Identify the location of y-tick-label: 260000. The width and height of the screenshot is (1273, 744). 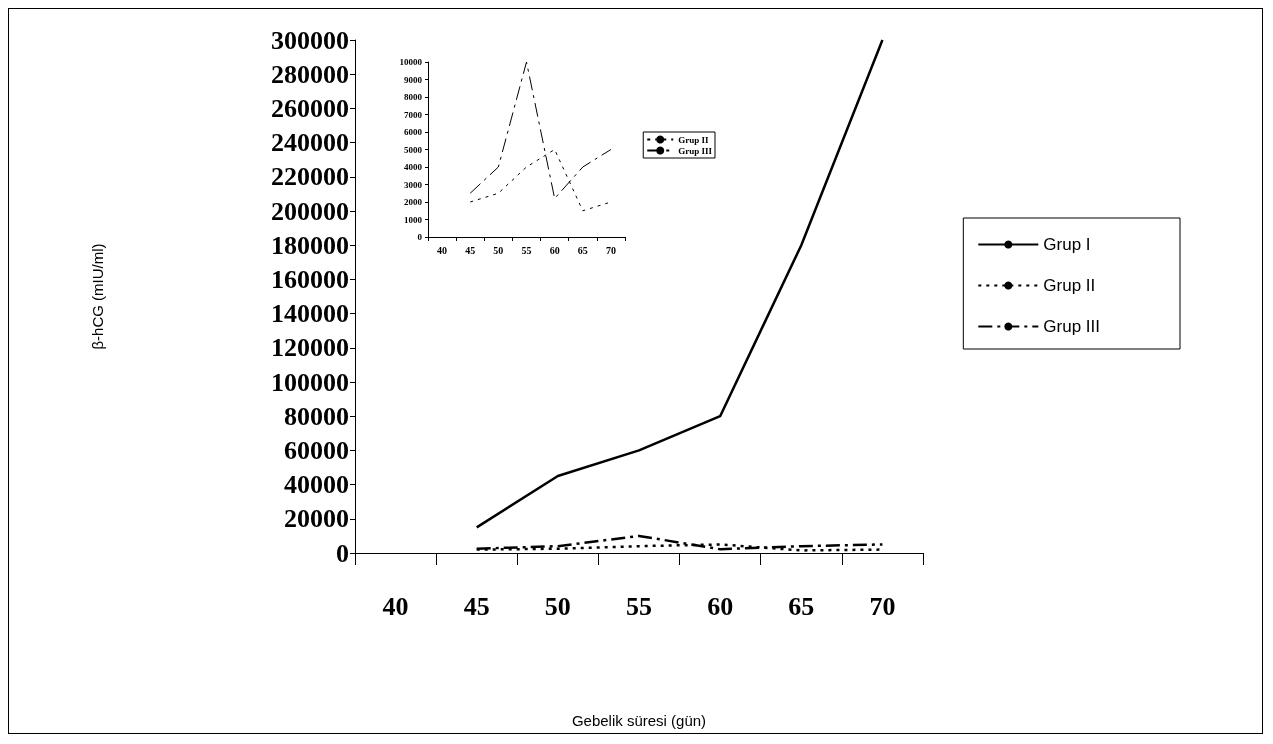
(310, 108).